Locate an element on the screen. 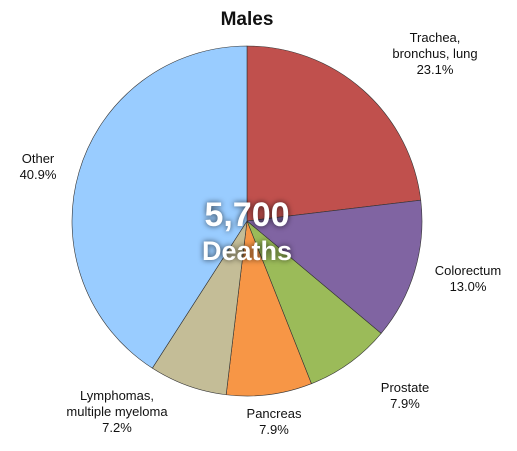 The height and width of the screenshot is (451, 517). slice-label: Lymphomas, multiple myeloma is located at coordinates (117, 403).